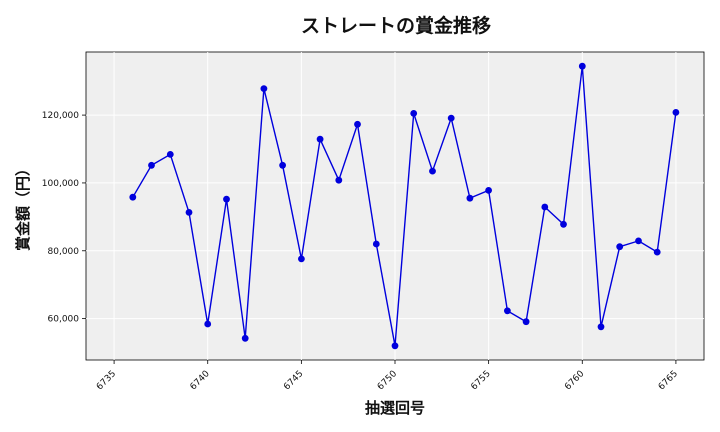 Image resolution: width=720 pixels, height=432 pixels. I want to click on y-axis: 60,000 80,000 100,000 120,000, so click(64, 218).